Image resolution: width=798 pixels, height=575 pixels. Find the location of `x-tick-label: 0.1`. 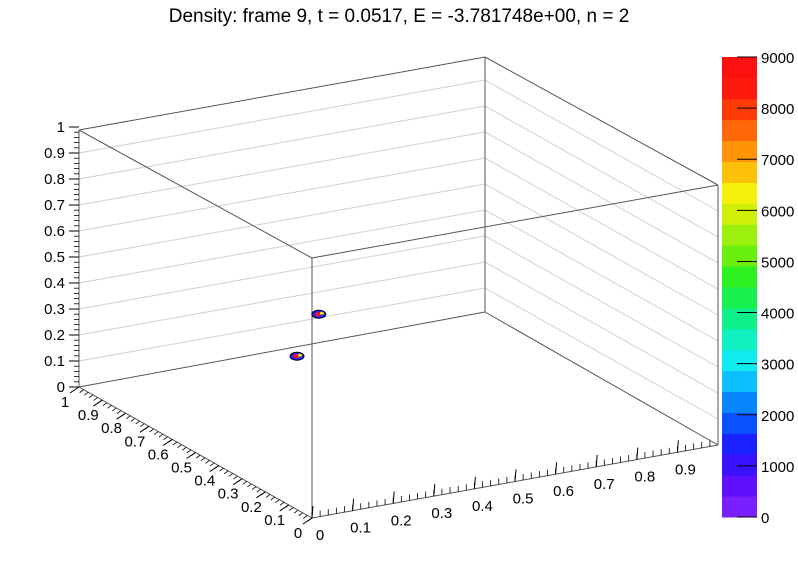

x-tick-label: 0.1 is located at coordinates (360, 528).